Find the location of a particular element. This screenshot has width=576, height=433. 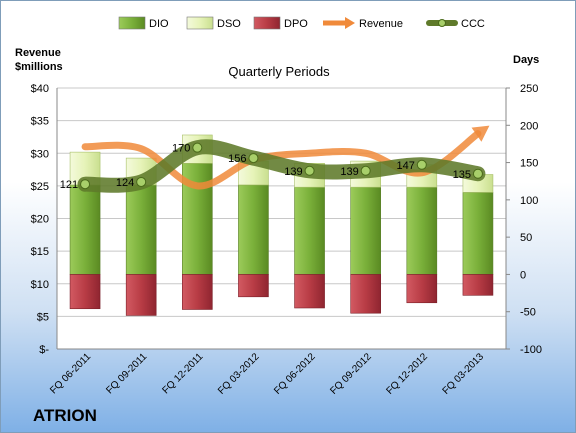

left-tick-label: $- is located at coordinates (44, 350).